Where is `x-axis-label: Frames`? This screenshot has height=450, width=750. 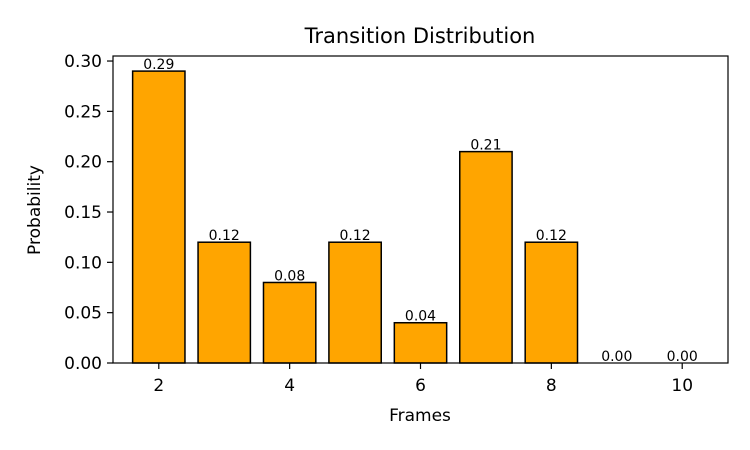
x-axis-label: Frames is located at coordinates (420, 416).